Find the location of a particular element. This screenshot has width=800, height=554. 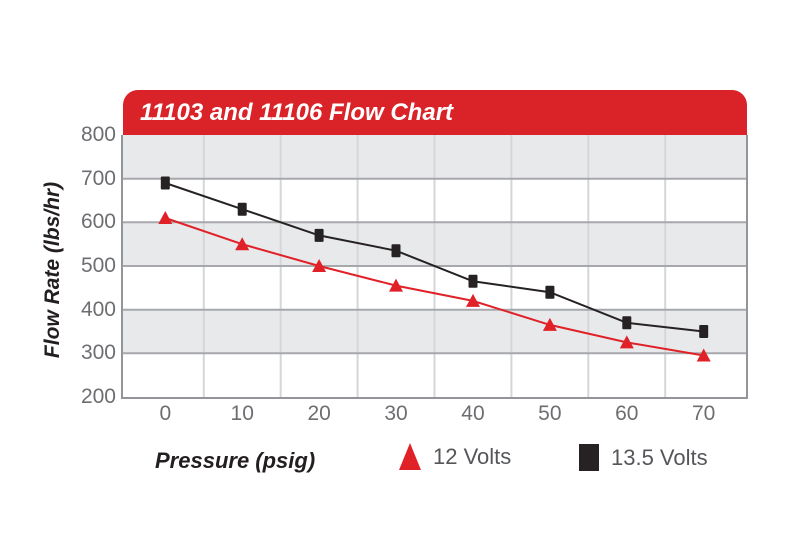

y-tick-label: 500 is located at coordinates (98, 265).